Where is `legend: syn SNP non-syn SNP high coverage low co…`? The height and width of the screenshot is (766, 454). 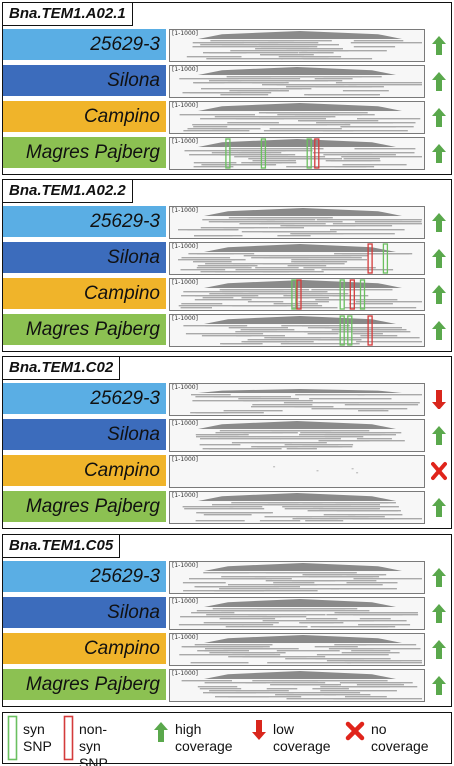 legend: syn SNP non-syn SNP high coverage low co… is located at coordinates (227, 739).